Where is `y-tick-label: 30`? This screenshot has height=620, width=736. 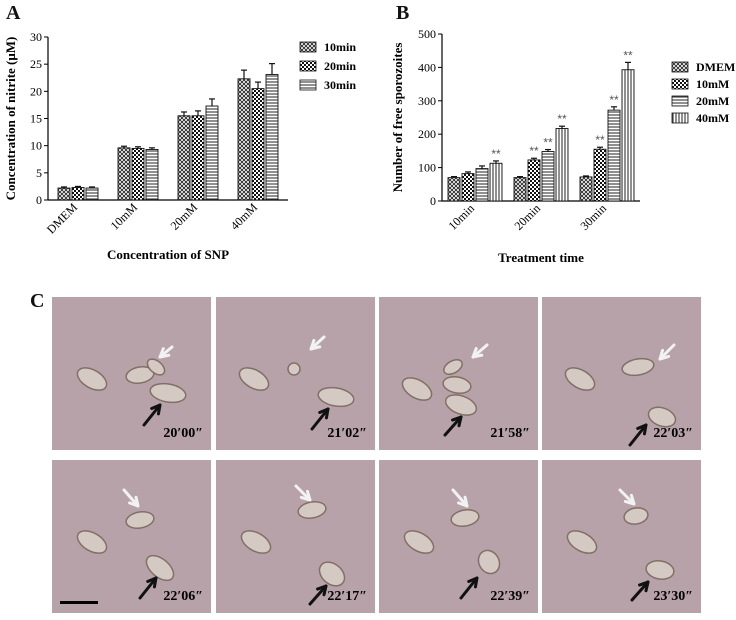
y-tick-label: 30 is located at coordinates (36, 37).